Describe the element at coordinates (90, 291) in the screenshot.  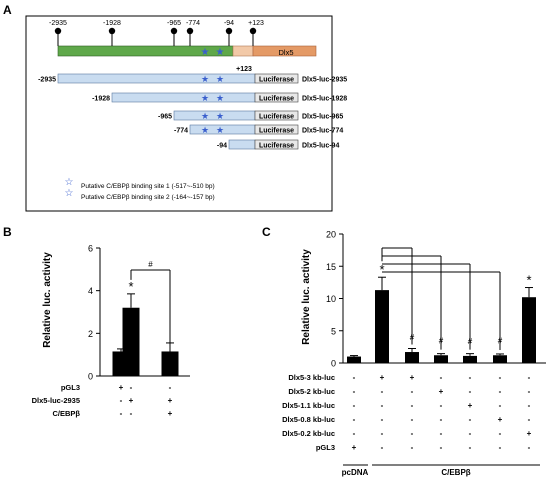
I see `y-tick-label: 4` at that location.